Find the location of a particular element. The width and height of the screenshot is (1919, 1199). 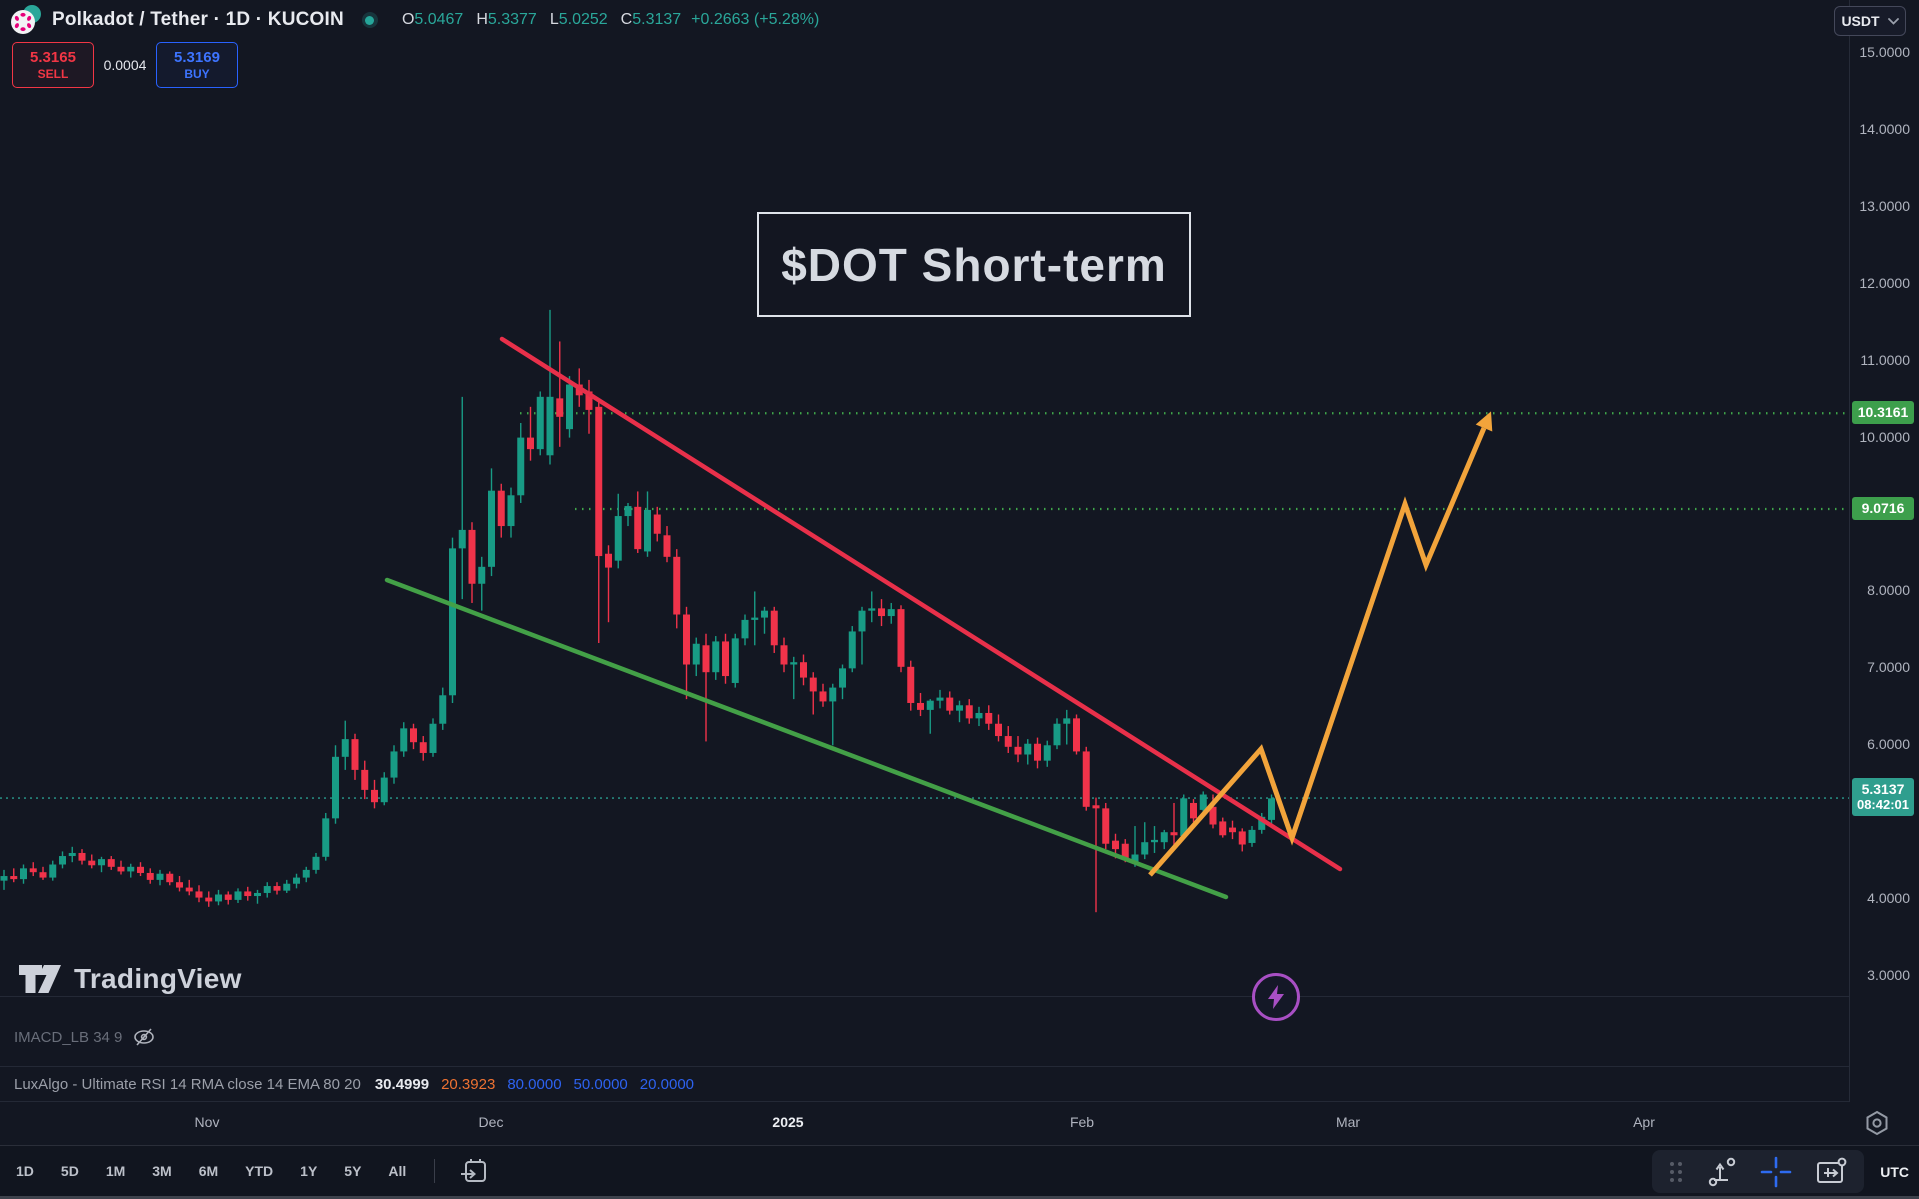

annotation-text: $DOT Short-term is located at coordinates (974, 264).